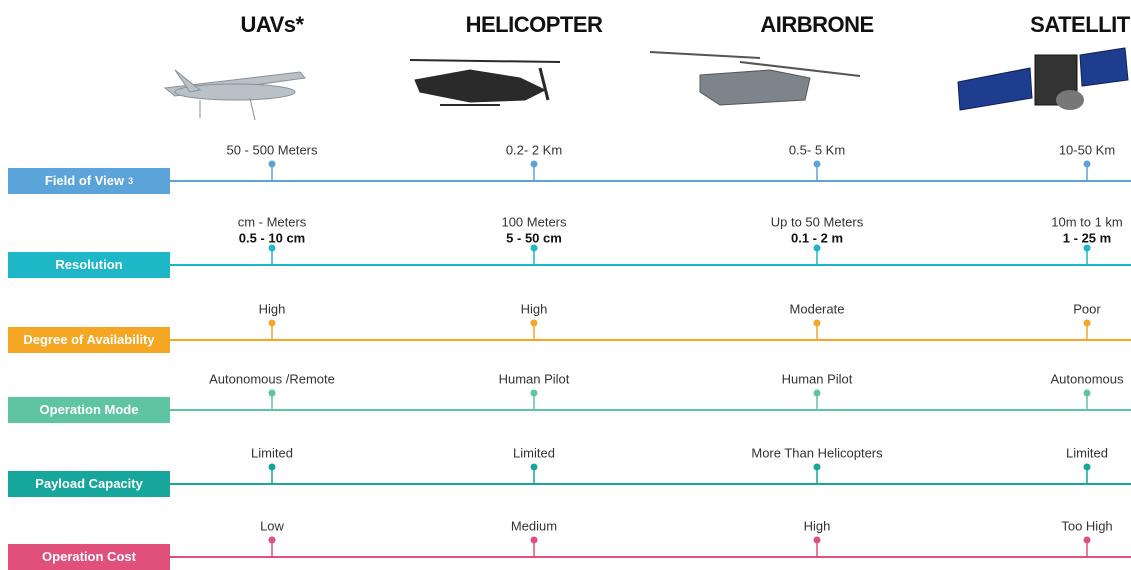 This screenshot has height=570, width=1131. Describe the element at coordinates (534, 237) in the screenshot. I see `cell-detail: 5 - 50 cm` at that location.